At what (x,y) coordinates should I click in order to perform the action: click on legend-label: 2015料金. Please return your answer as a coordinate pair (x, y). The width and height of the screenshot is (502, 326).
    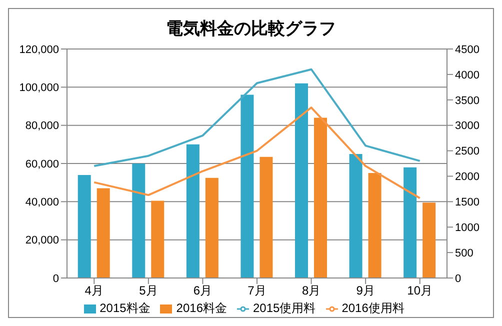
    Looking at the image, I should click on (125, 308).